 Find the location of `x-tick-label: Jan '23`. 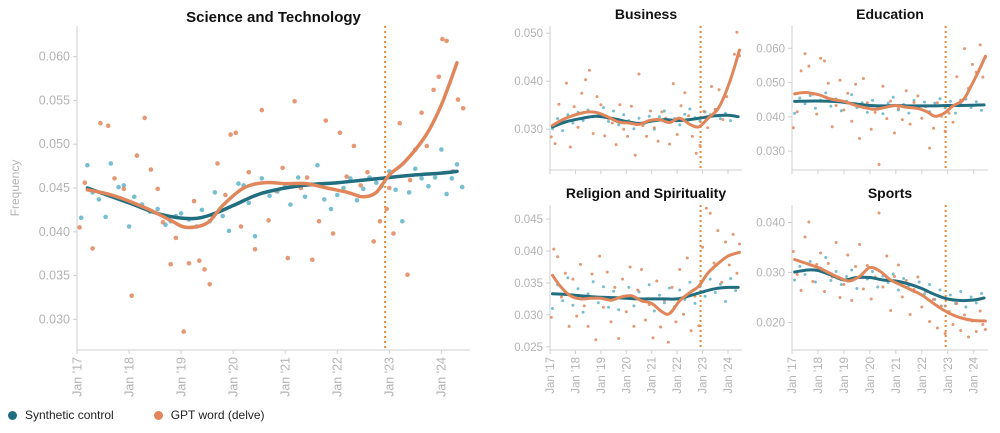

x-tick-label: Jan '23 is located at coordinates (949, 375).